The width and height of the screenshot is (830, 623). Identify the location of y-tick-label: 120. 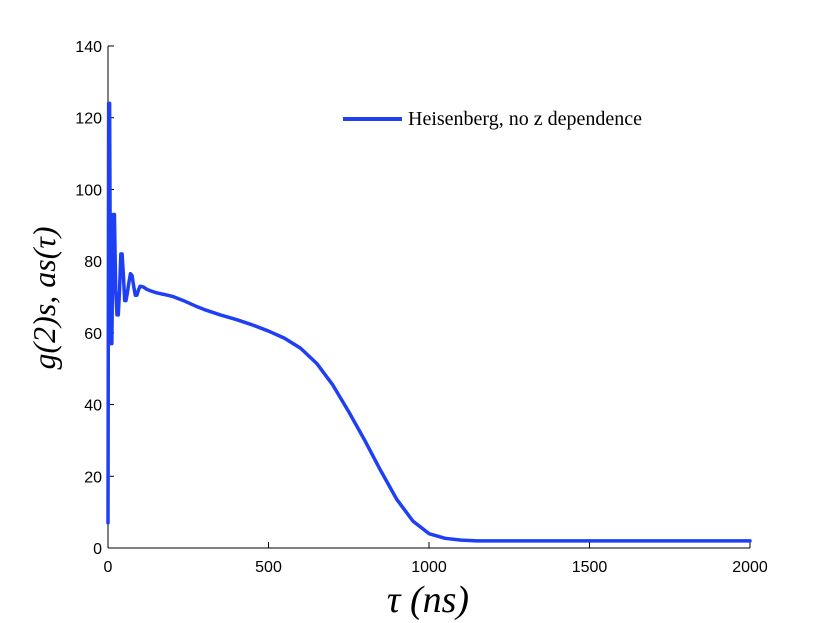
(88, 119).